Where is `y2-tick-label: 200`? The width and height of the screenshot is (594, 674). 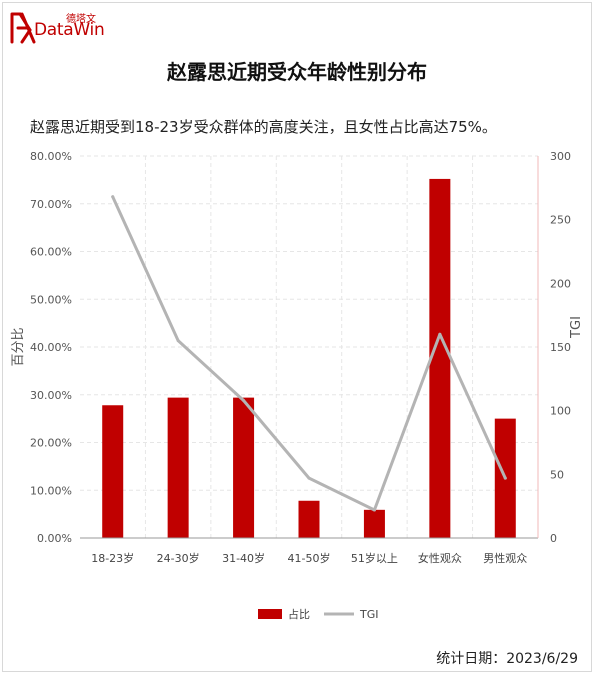
y2-tick-label: 200 is located at coordinates (560, 283).